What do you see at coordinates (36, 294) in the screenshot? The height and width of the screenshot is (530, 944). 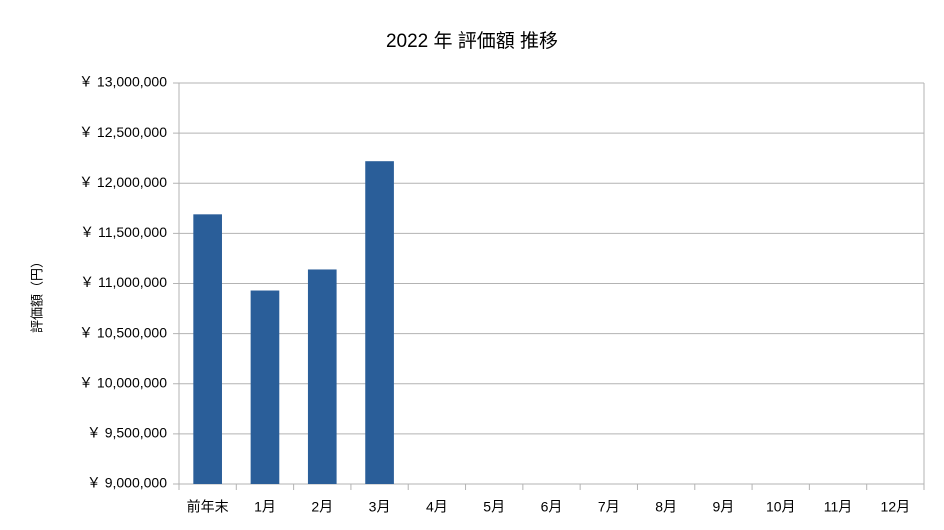 I see `y-axis-label: 評価額（円）` at bounding box center [36, 294].